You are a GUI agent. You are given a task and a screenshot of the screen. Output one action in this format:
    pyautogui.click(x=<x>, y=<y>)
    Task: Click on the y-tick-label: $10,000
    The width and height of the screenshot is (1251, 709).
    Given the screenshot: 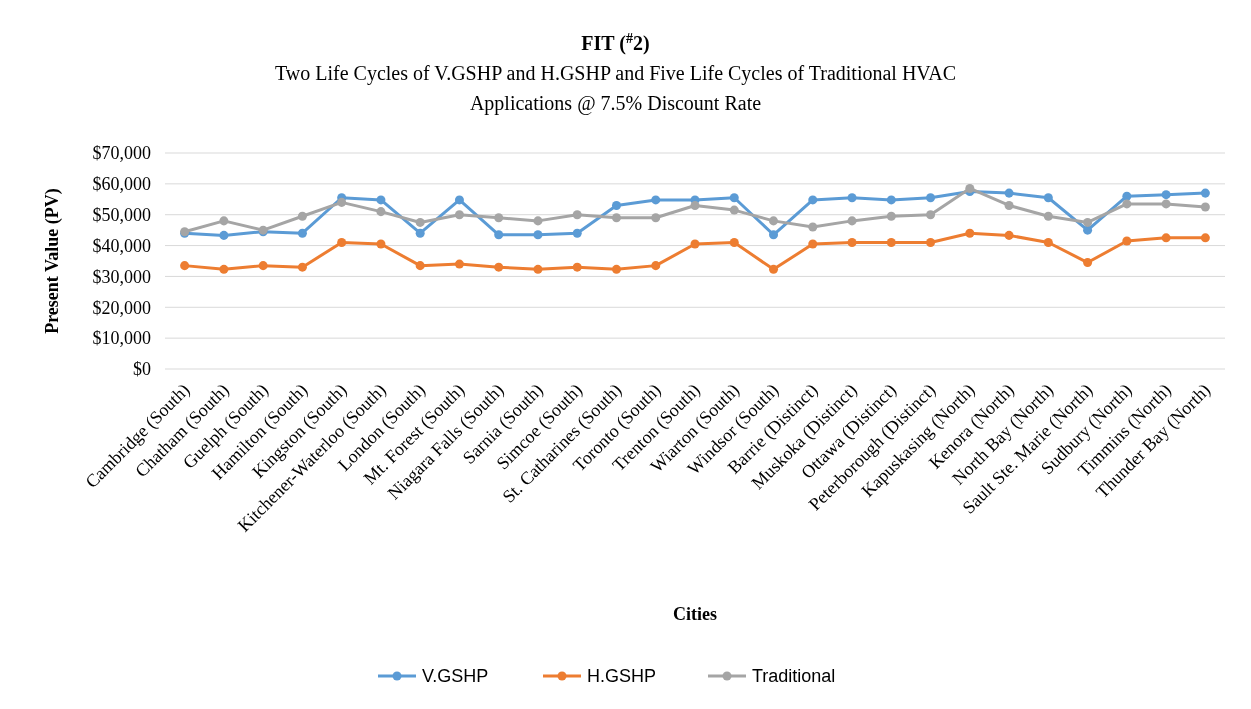 What is the action you would take?
    pyautogui.click(x=121, y=338)
    